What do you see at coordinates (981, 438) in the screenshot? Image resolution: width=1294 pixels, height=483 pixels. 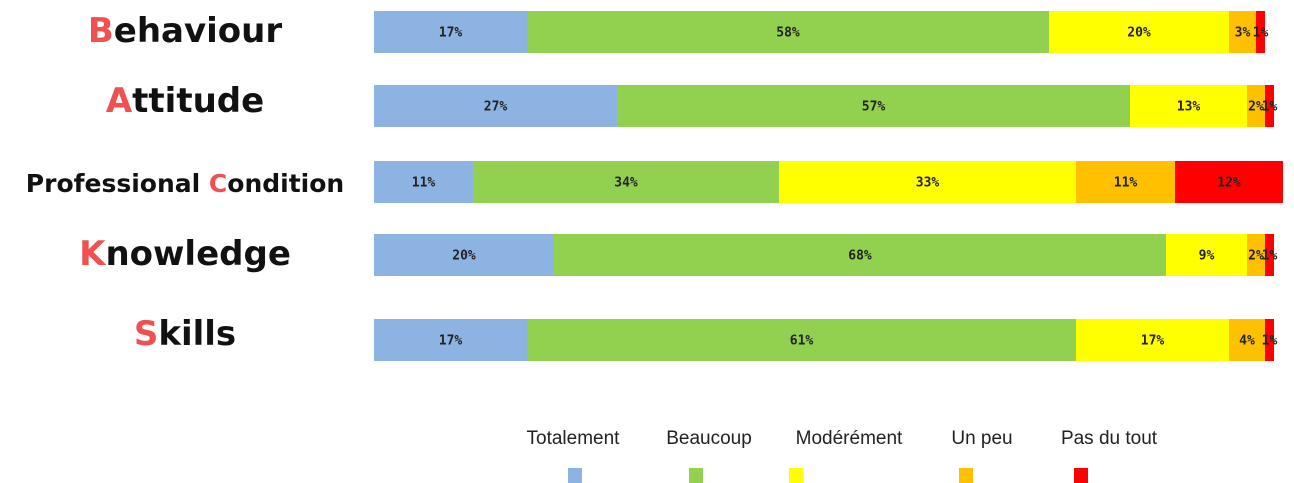 I see `legend-label: Un peu` at bounding box center [981, 438].